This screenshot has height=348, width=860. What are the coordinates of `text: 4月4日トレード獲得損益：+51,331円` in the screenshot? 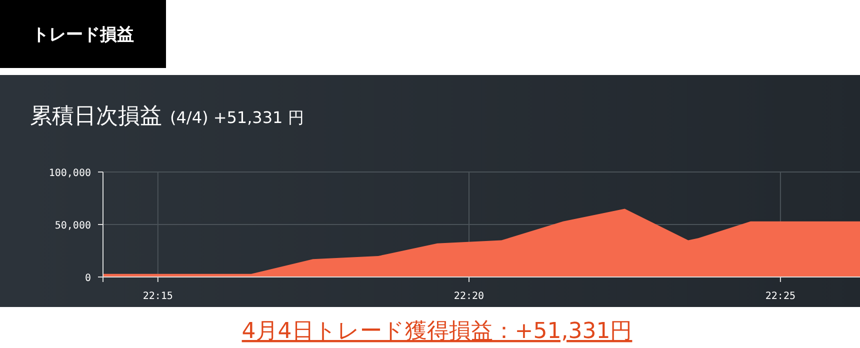 It's located at (437, 331).